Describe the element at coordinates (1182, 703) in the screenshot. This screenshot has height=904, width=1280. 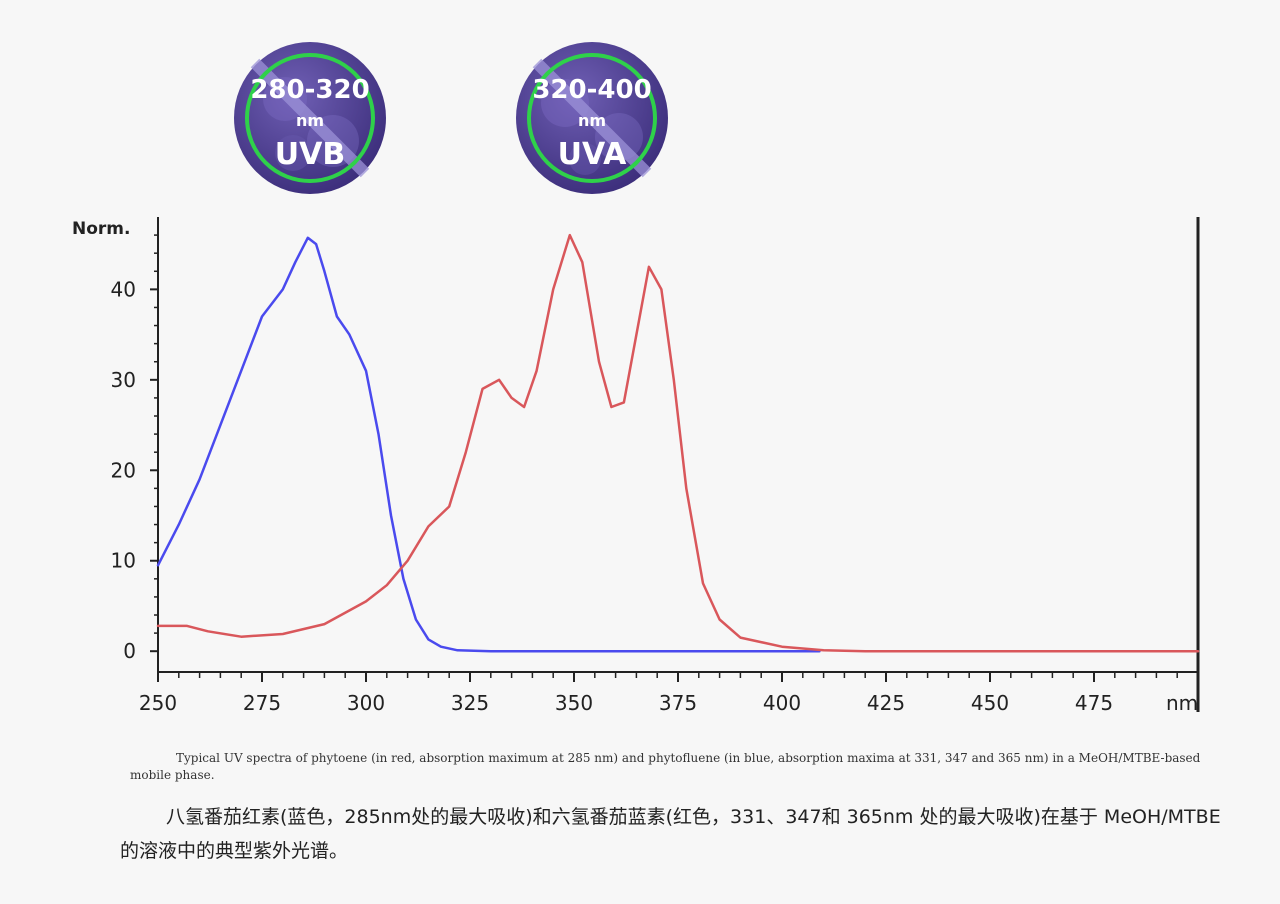
I see `x-axis-label: nm` at that location.